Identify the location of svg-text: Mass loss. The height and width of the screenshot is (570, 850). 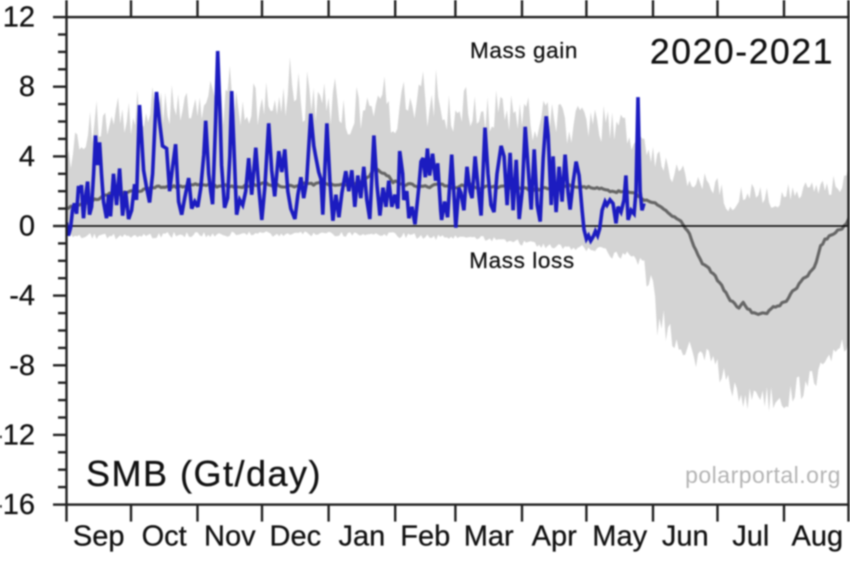
(521, 260).